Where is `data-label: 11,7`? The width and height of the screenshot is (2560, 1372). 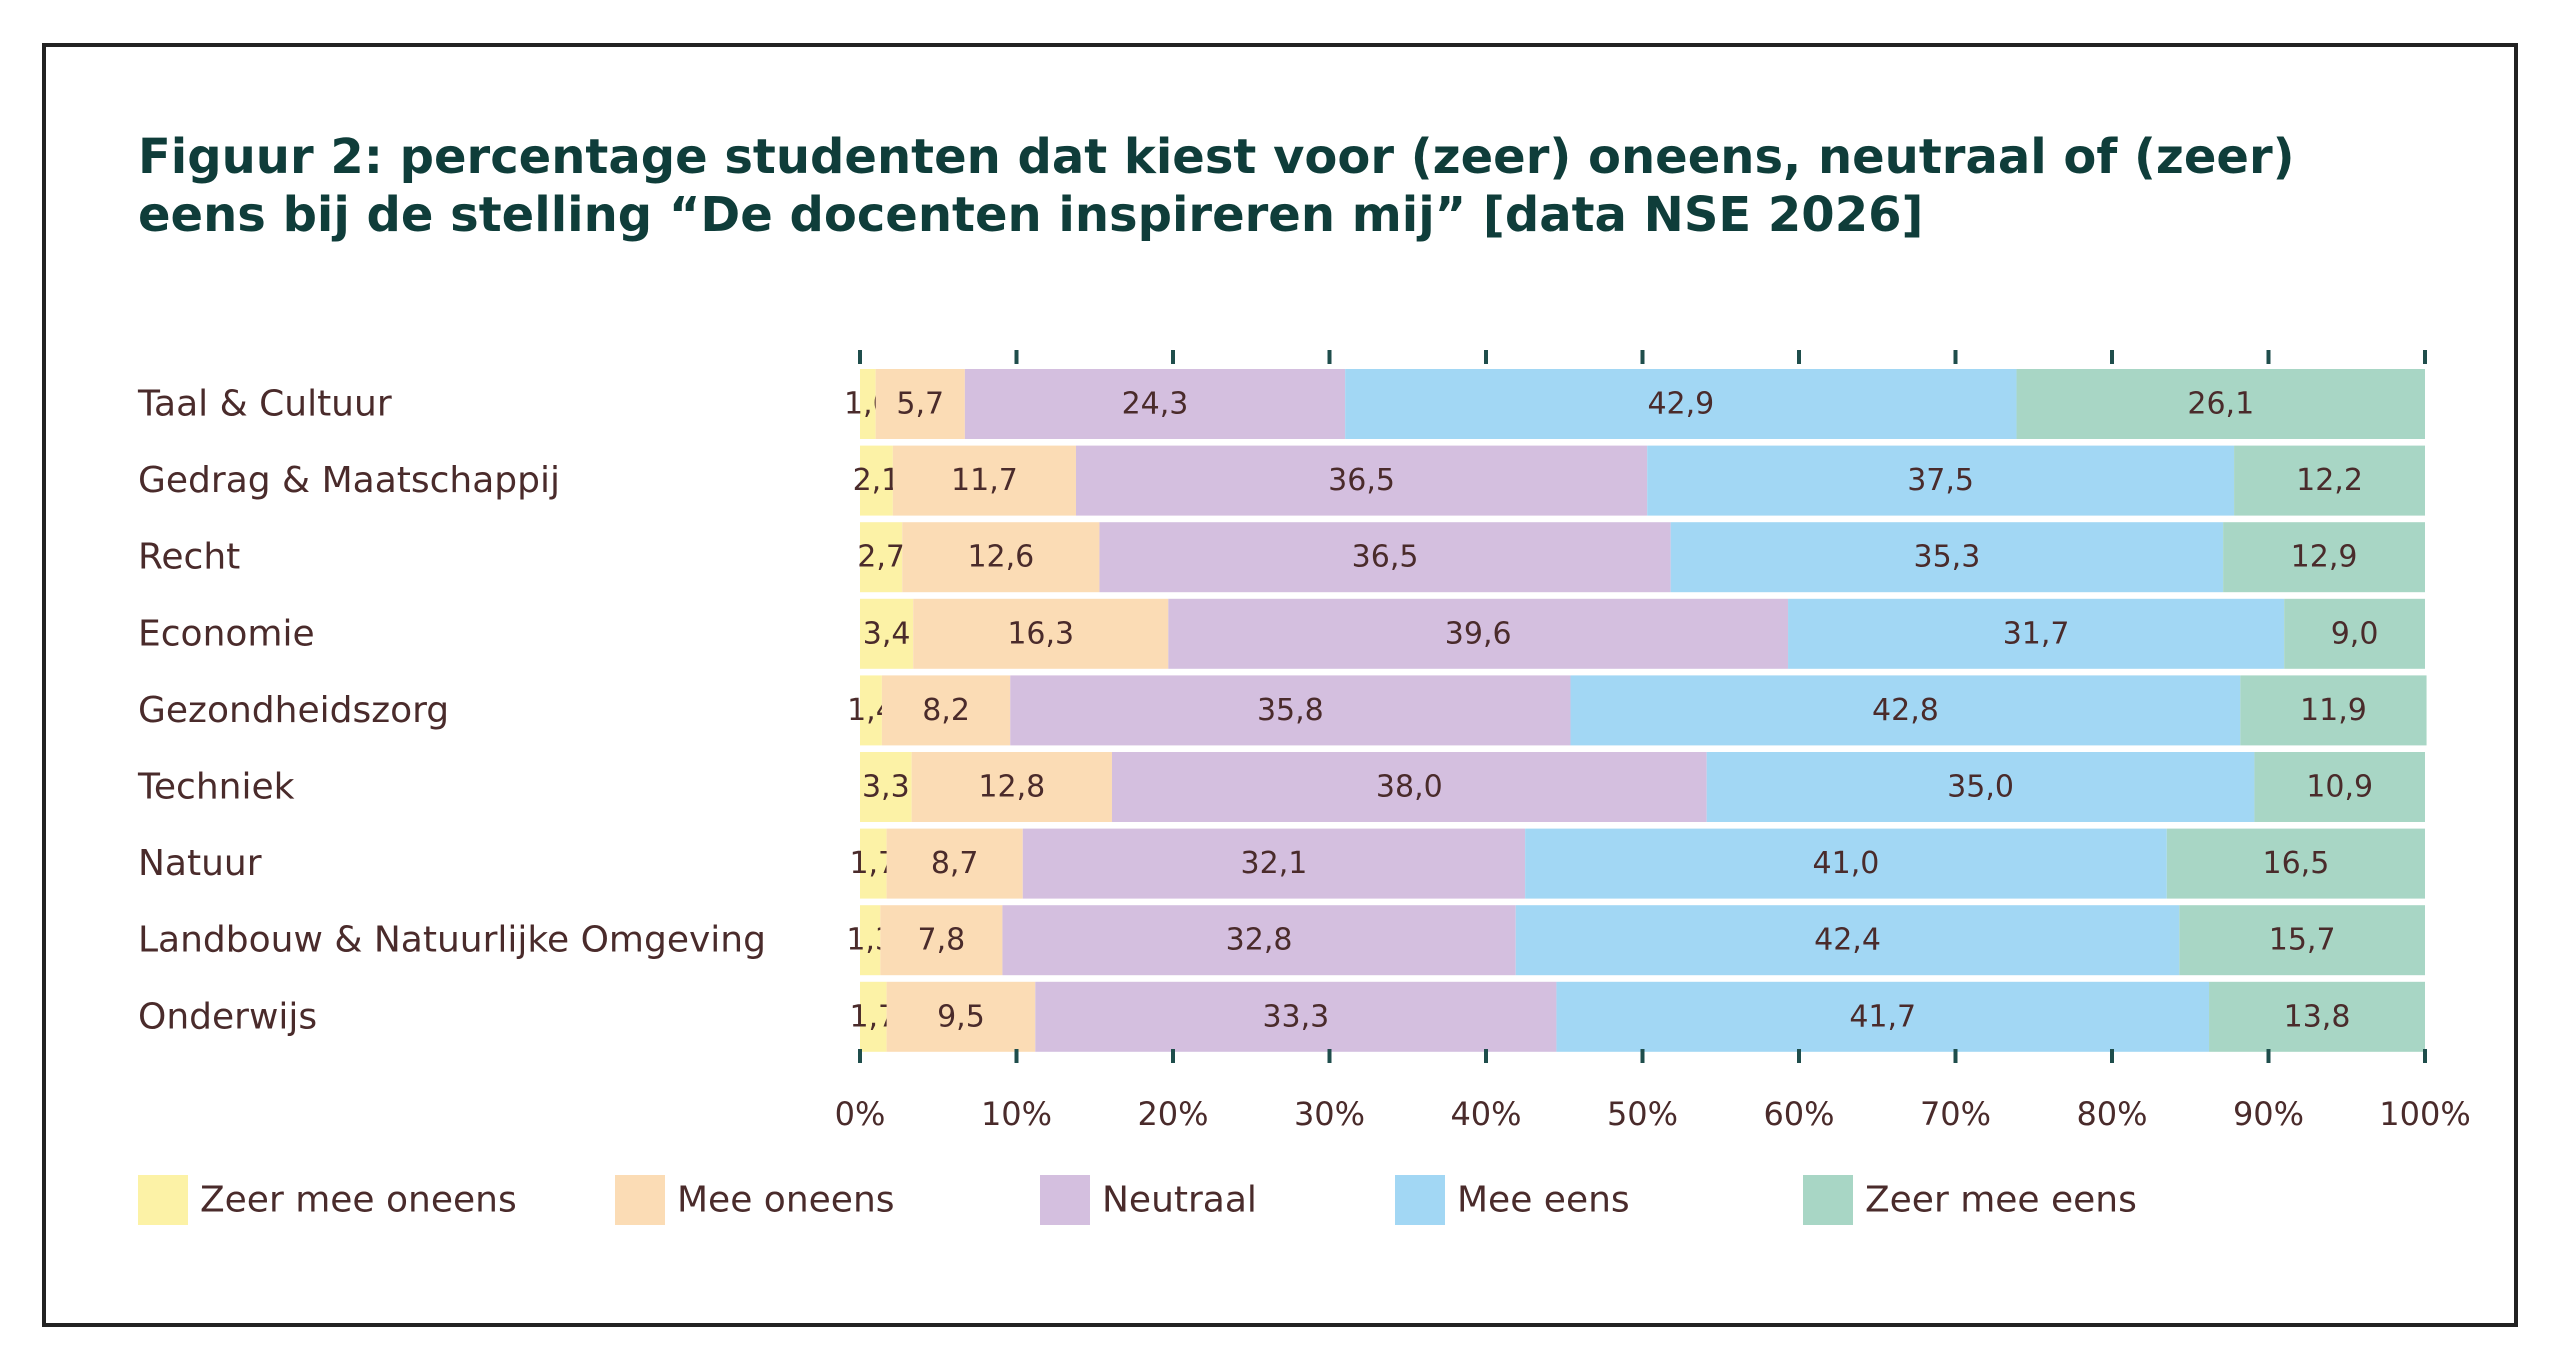 data-label: 11,7 is located at coordinates (984, 480).